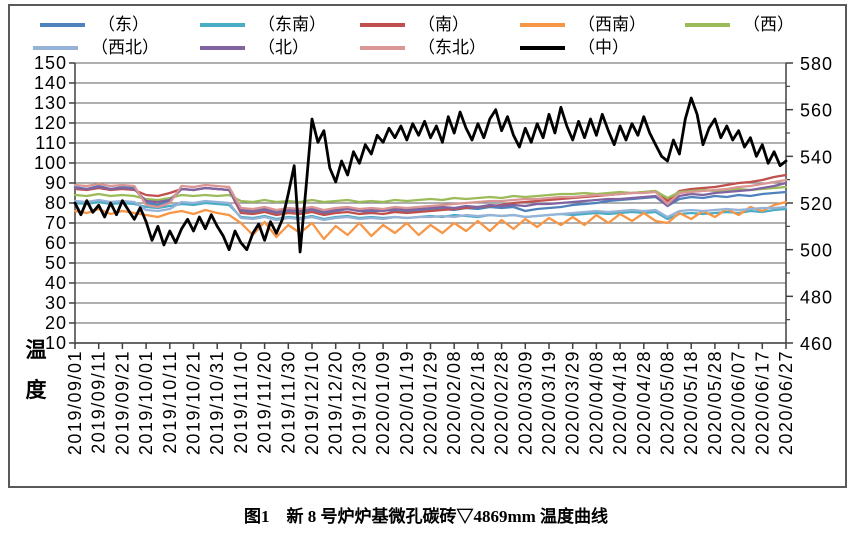 The width and height of the screenshot is (852, 533). What do you see at coordinates (603, 47) in the screenshot?
I see `legend-label: （中）` at bounding box center [603, 47].